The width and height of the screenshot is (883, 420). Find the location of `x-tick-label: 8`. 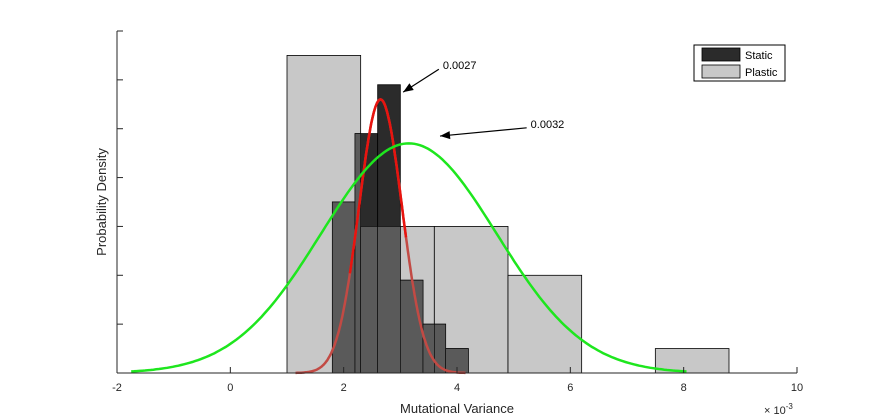

x-tick-label: 8 is located at coordinates (684, 388).